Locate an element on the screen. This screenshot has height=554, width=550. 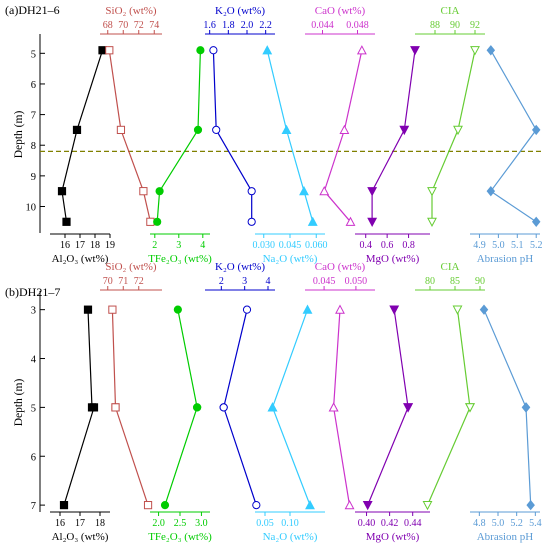
k2o-wt-tick-label: 2.2 is located at coordinates (265, 25).